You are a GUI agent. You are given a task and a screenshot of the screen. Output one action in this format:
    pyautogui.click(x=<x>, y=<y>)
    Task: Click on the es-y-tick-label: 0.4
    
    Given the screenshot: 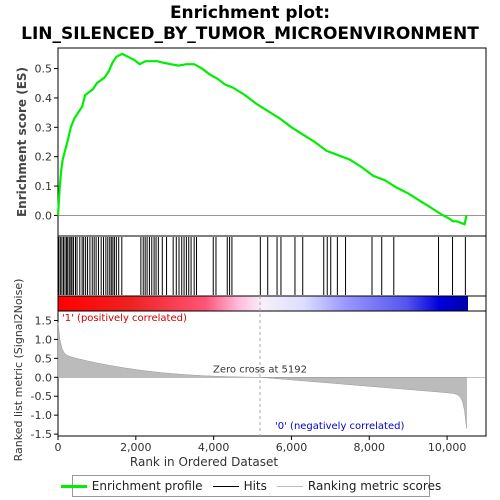 What is the action you would take?
    pyautogui.click(x=44, y=98)
    